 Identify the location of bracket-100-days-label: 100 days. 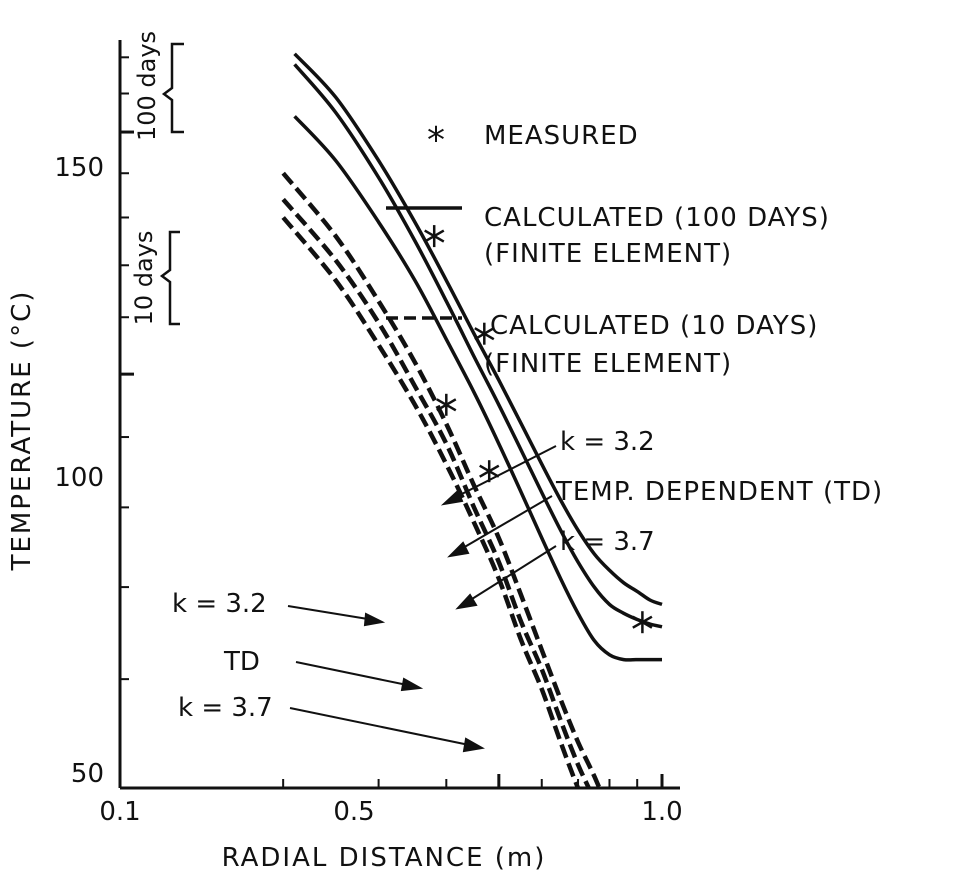
(147, 86).